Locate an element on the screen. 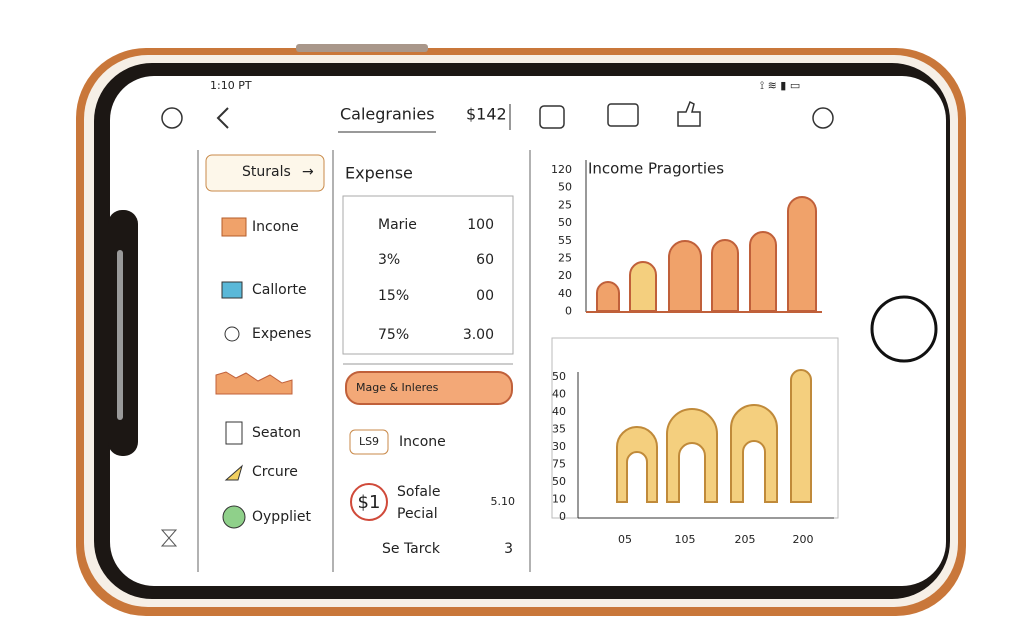 The width and height of the screenshot is (1024, 628). axis-label: 75 is located at coordinates (559, 464).